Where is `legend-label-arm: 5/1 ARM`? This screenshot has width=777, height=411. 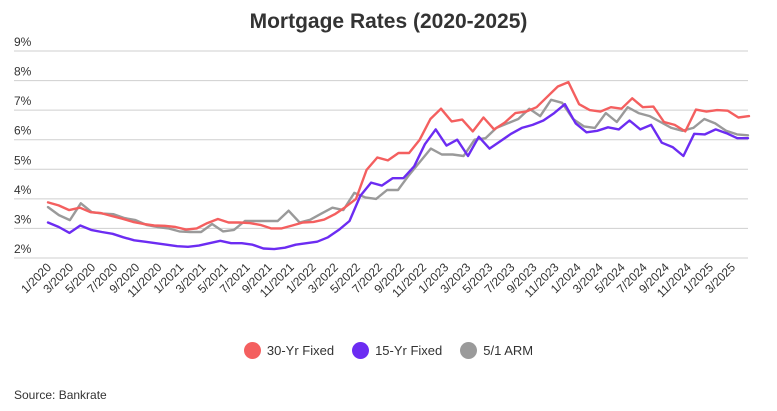
legend-label-arm: 5/1 ARM is located at coordinates (508, 350).